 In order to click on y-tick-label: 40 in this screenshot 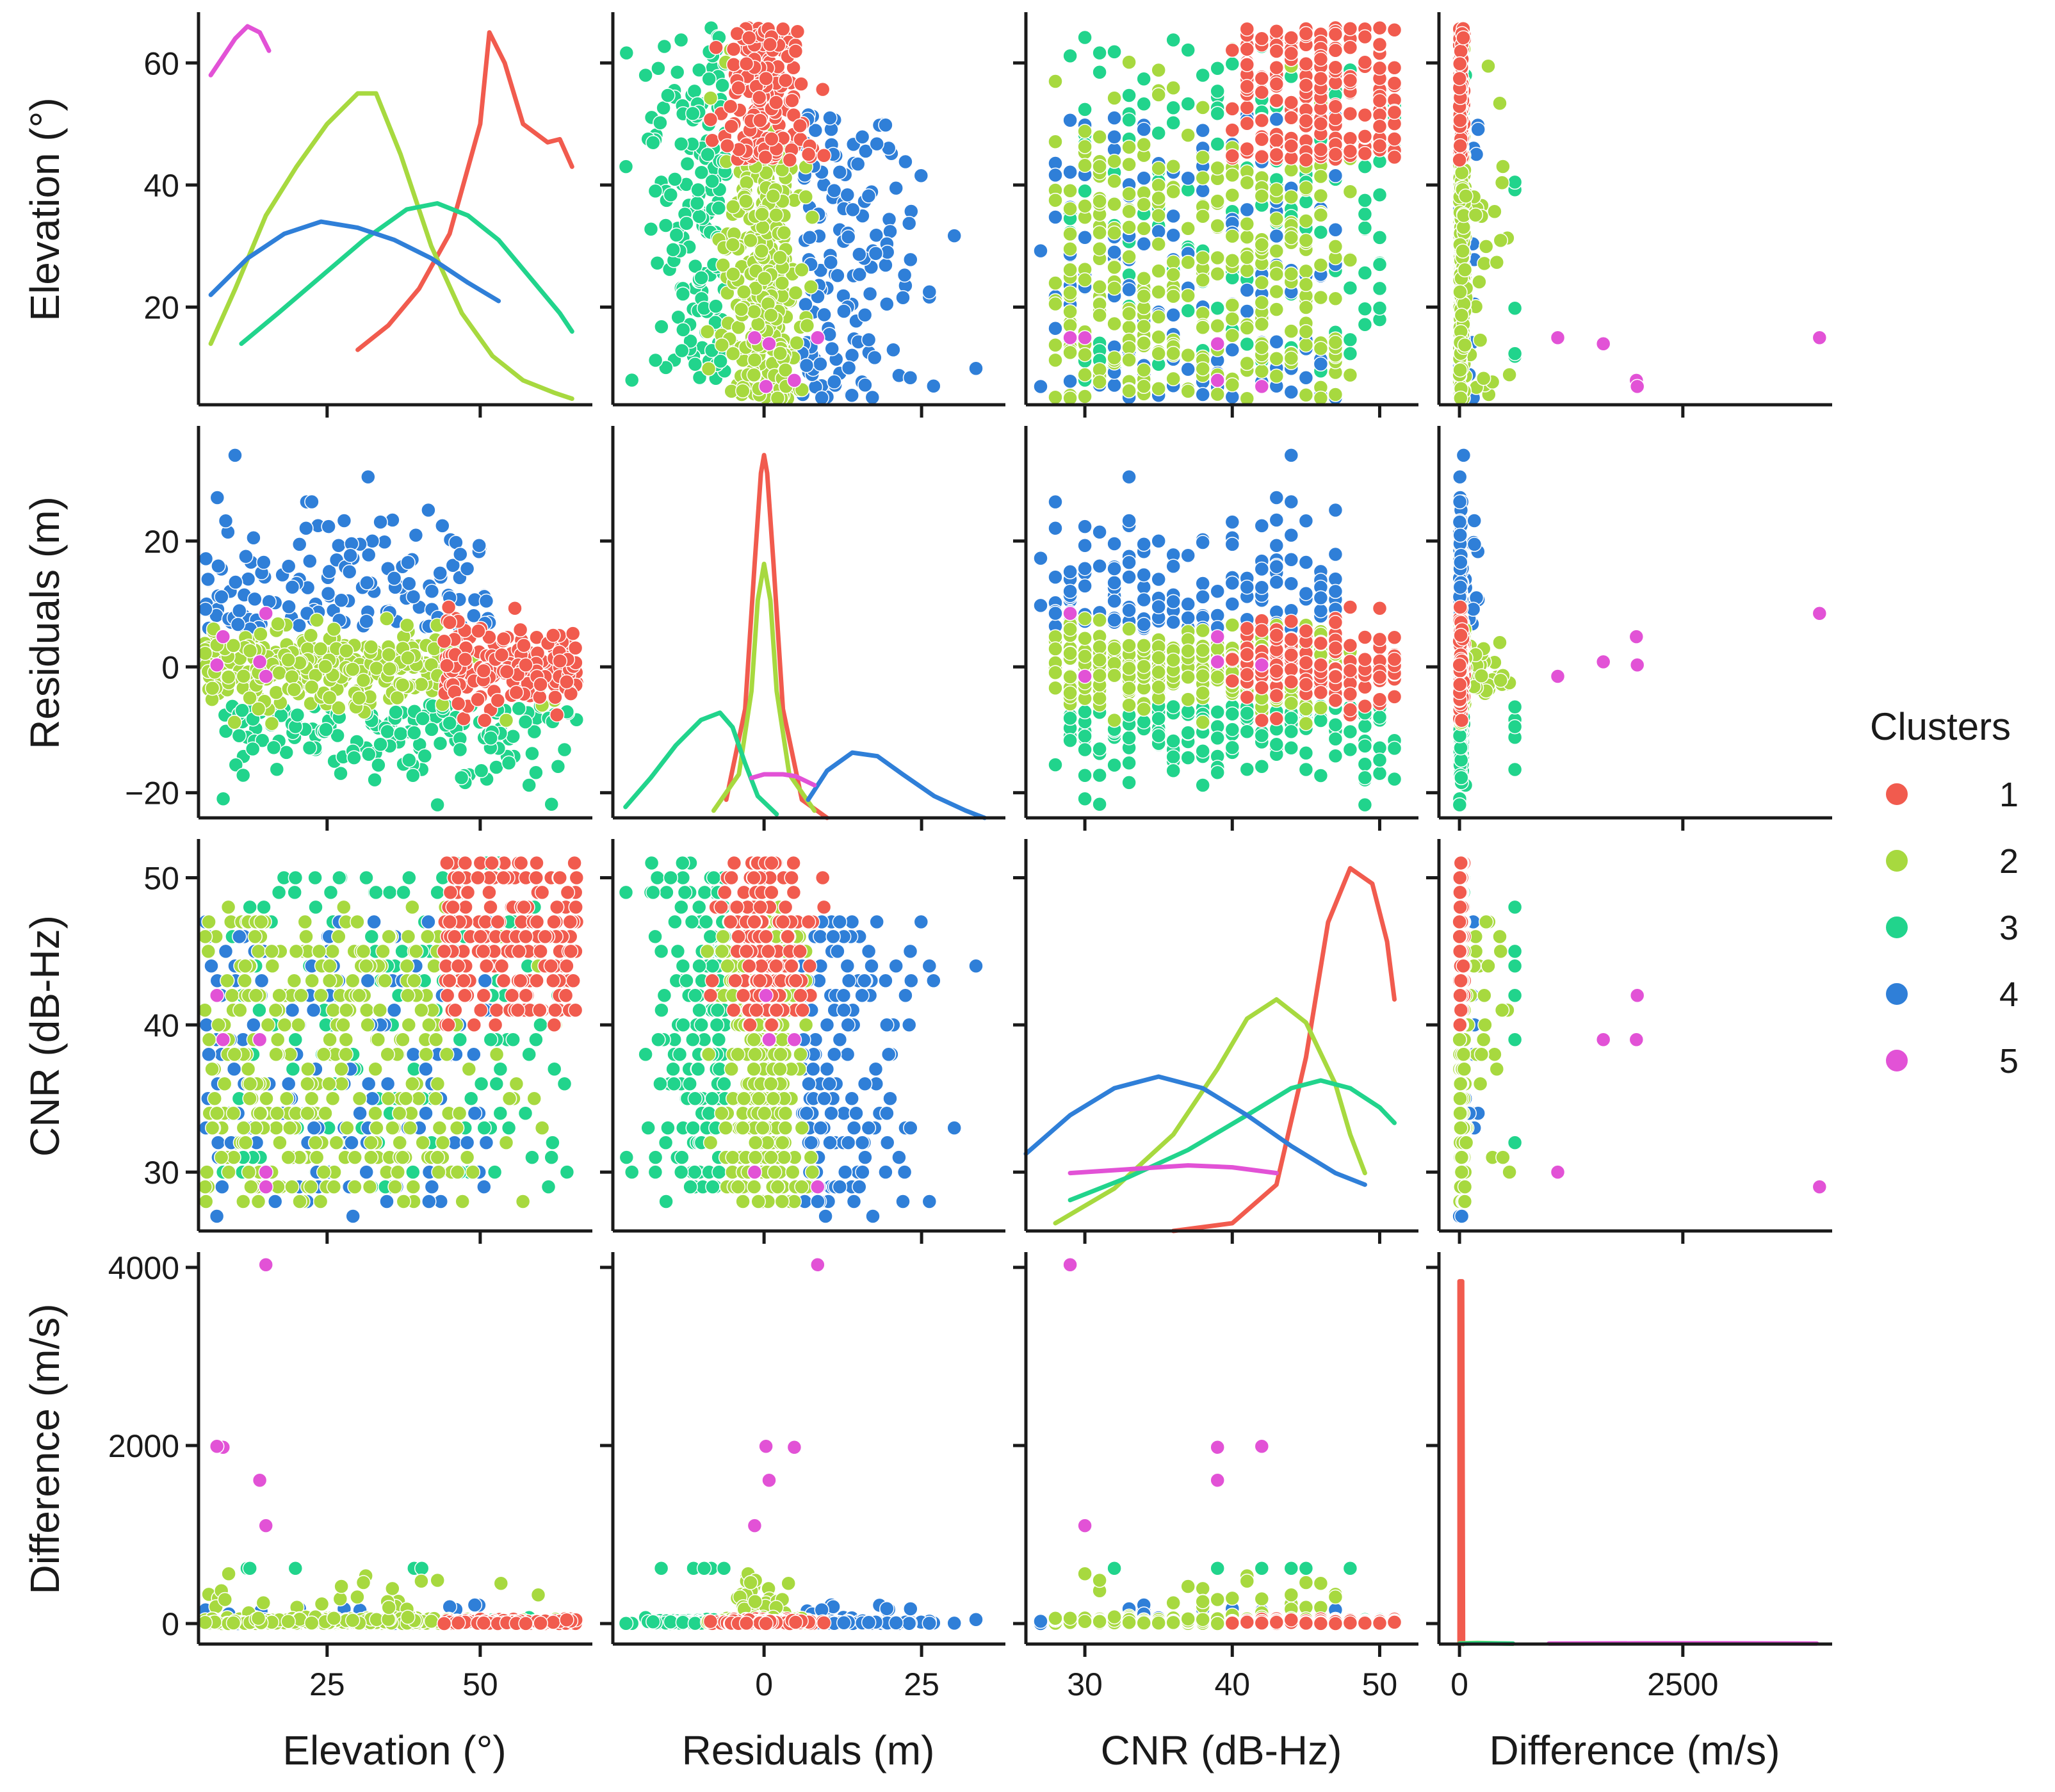, I will do `click(161, 186)`.